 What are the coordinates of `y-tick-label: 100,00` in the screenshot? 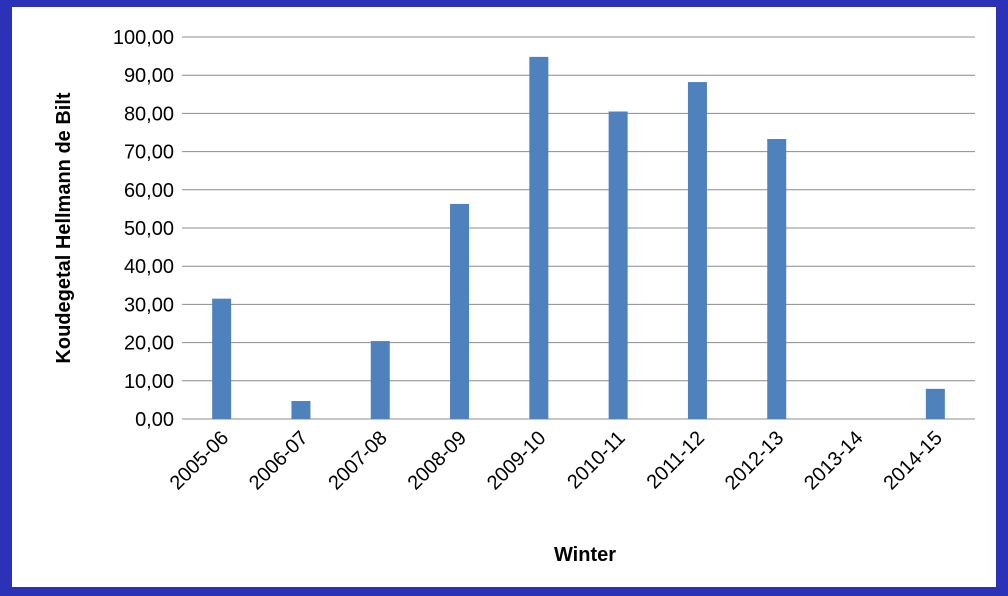 It's located at (143, 38).